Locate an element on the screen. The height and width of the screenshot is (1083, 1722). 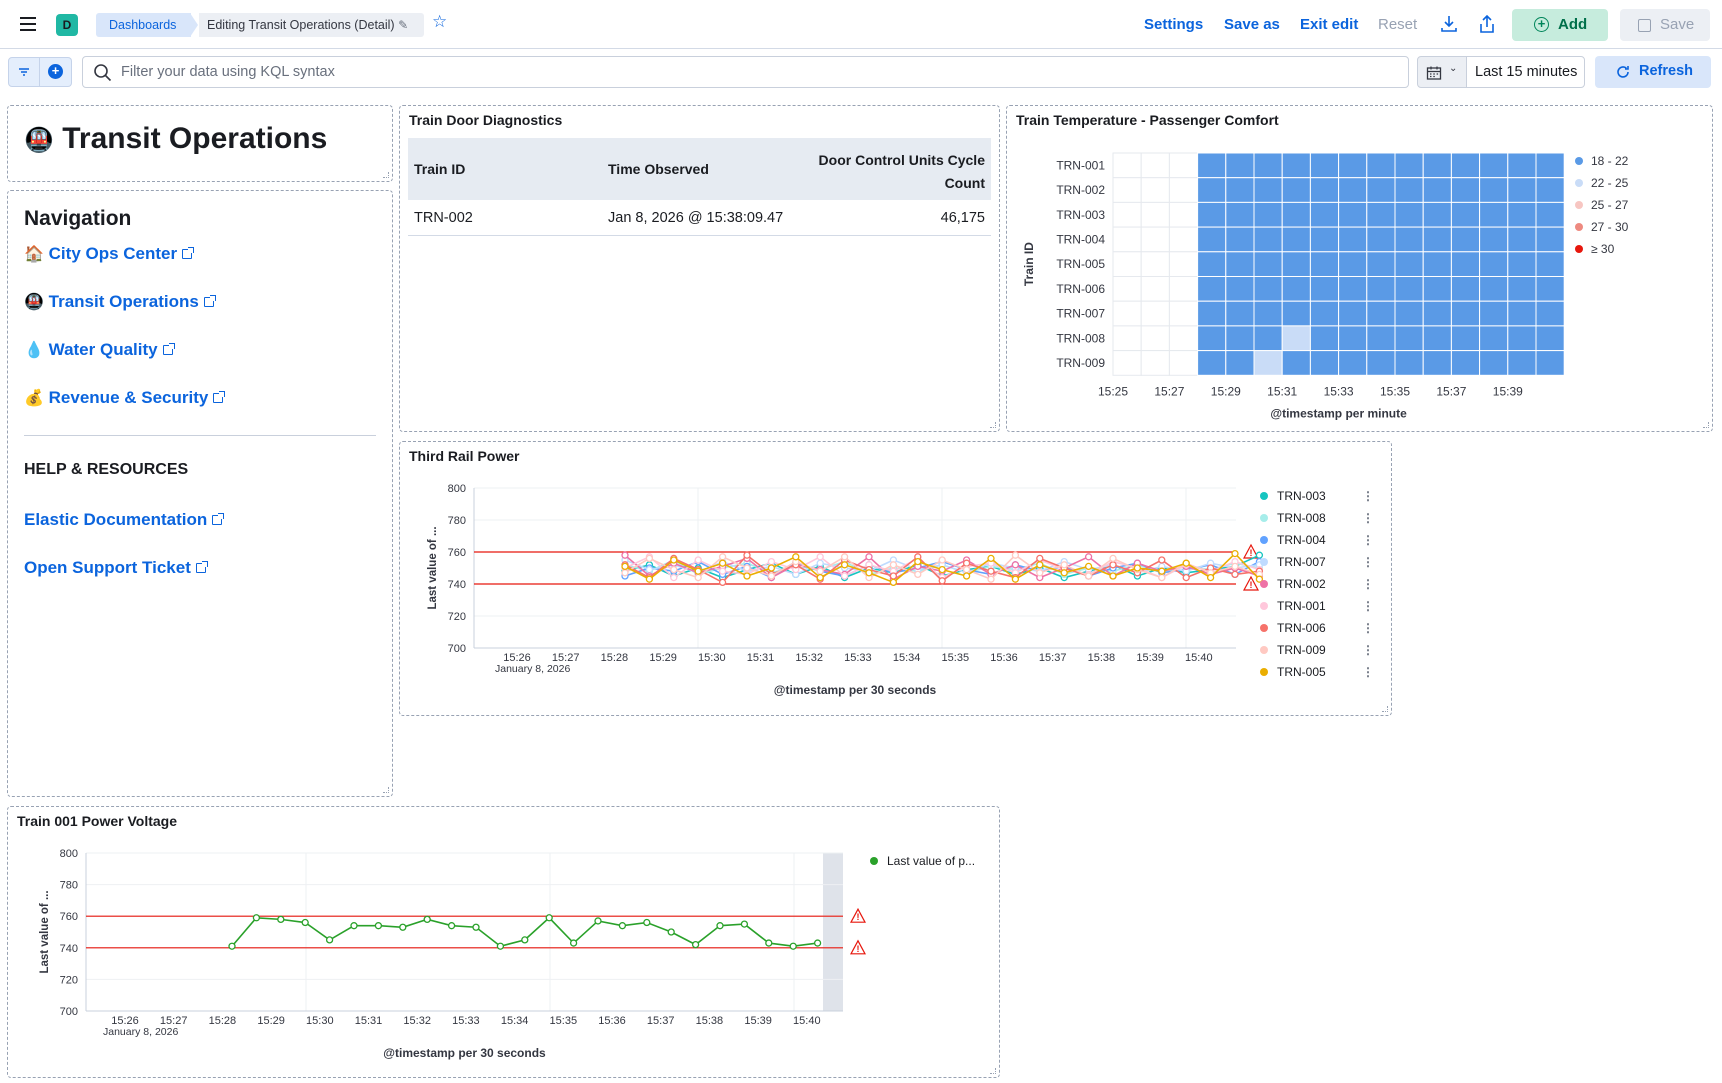
chevron-down-icon: ⌄ is located at coordinates (1453, 68).